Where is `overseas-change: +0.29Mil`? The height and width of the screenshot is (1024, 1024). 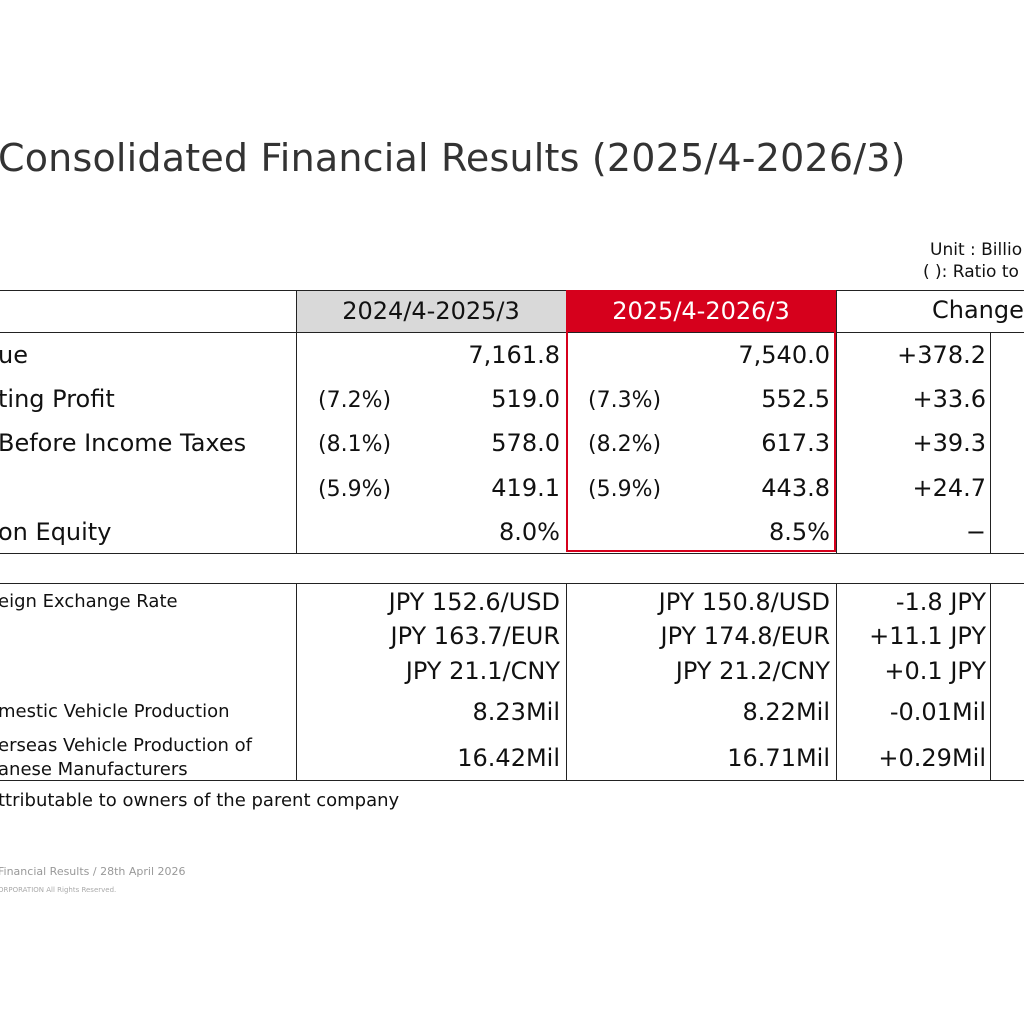
overseas-change: +0.29Mil is located at coordinates (932, 758).